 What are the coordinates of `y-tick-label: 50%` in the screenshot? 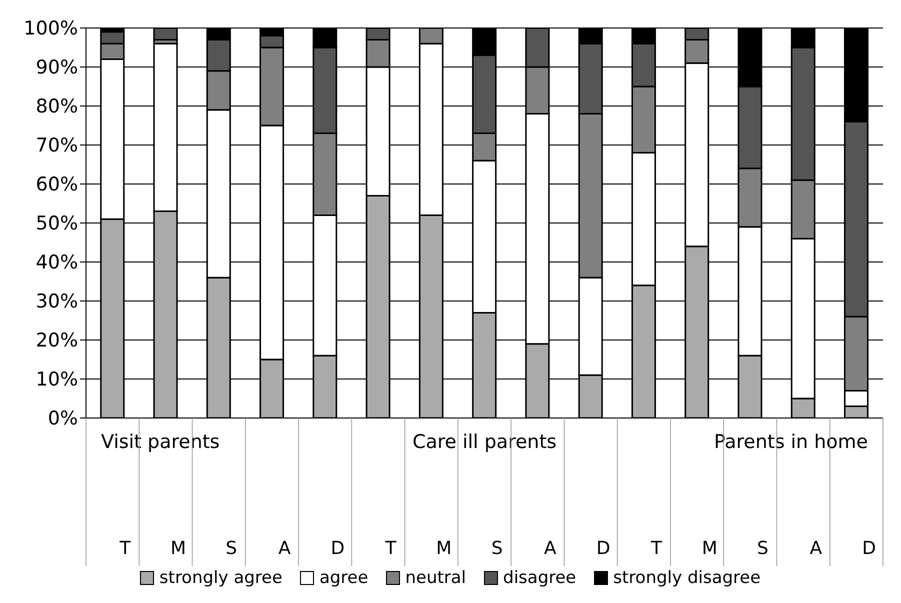 It's located at (57, 223).